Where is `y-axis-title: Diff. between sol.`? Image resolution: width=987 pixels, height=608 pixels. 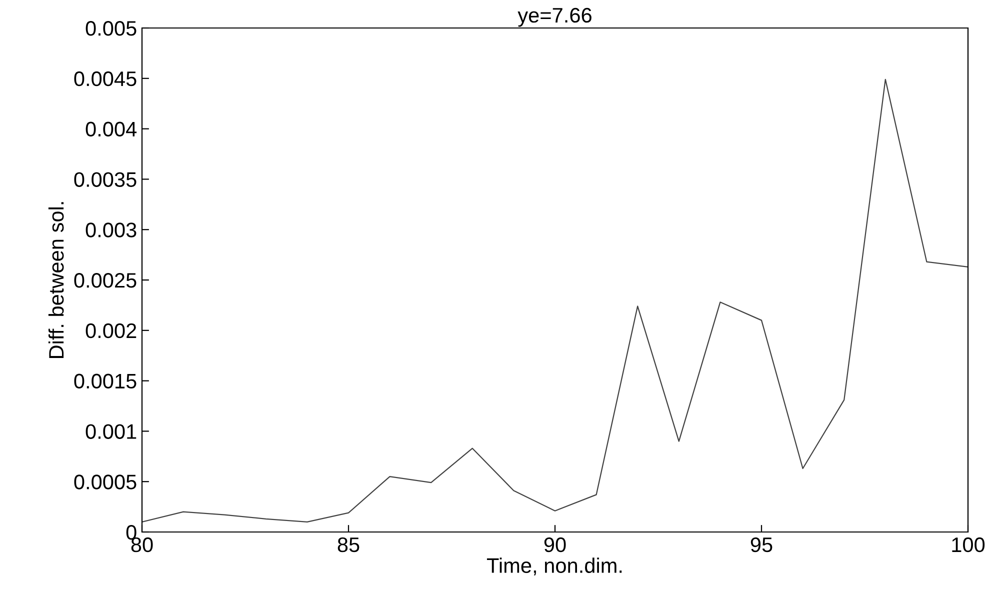
y-axis-title: Diff. between sol. is located at coordinates (56, 280).